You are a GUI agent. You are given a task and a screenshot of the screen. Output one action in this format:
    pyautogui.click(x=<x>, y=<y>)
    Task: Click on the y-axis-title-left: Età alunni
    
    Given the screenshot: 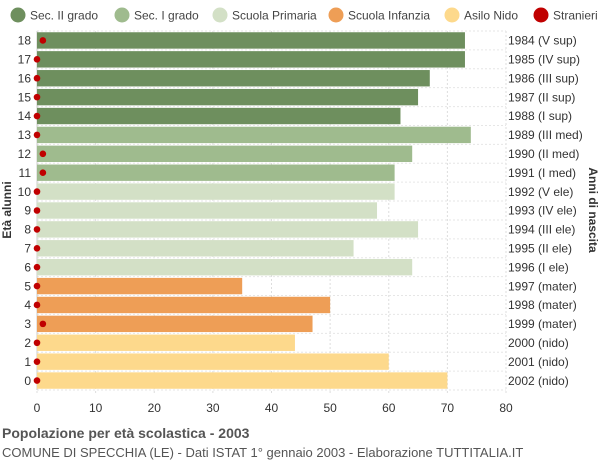 What is the action you would take?
    pyautogui.click(x=7, y=209)
    